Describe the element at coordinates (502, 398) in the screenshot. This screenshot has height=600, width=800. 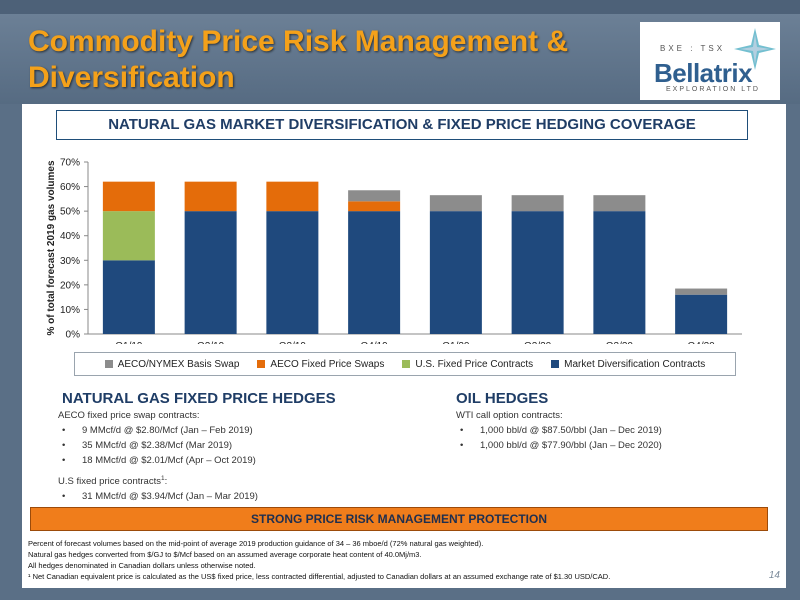
I see `oil-hedges-title: OIL HEDGES` at that location.